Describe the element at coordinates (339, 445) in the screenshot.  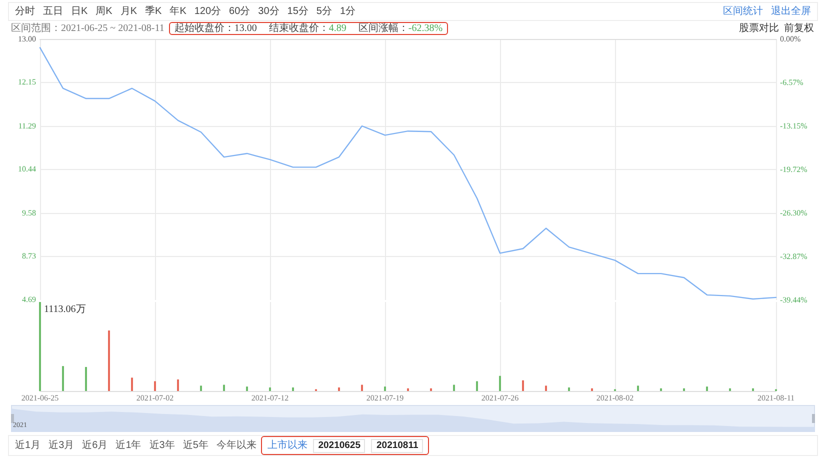
I see `date-field: 20210625` at that location.